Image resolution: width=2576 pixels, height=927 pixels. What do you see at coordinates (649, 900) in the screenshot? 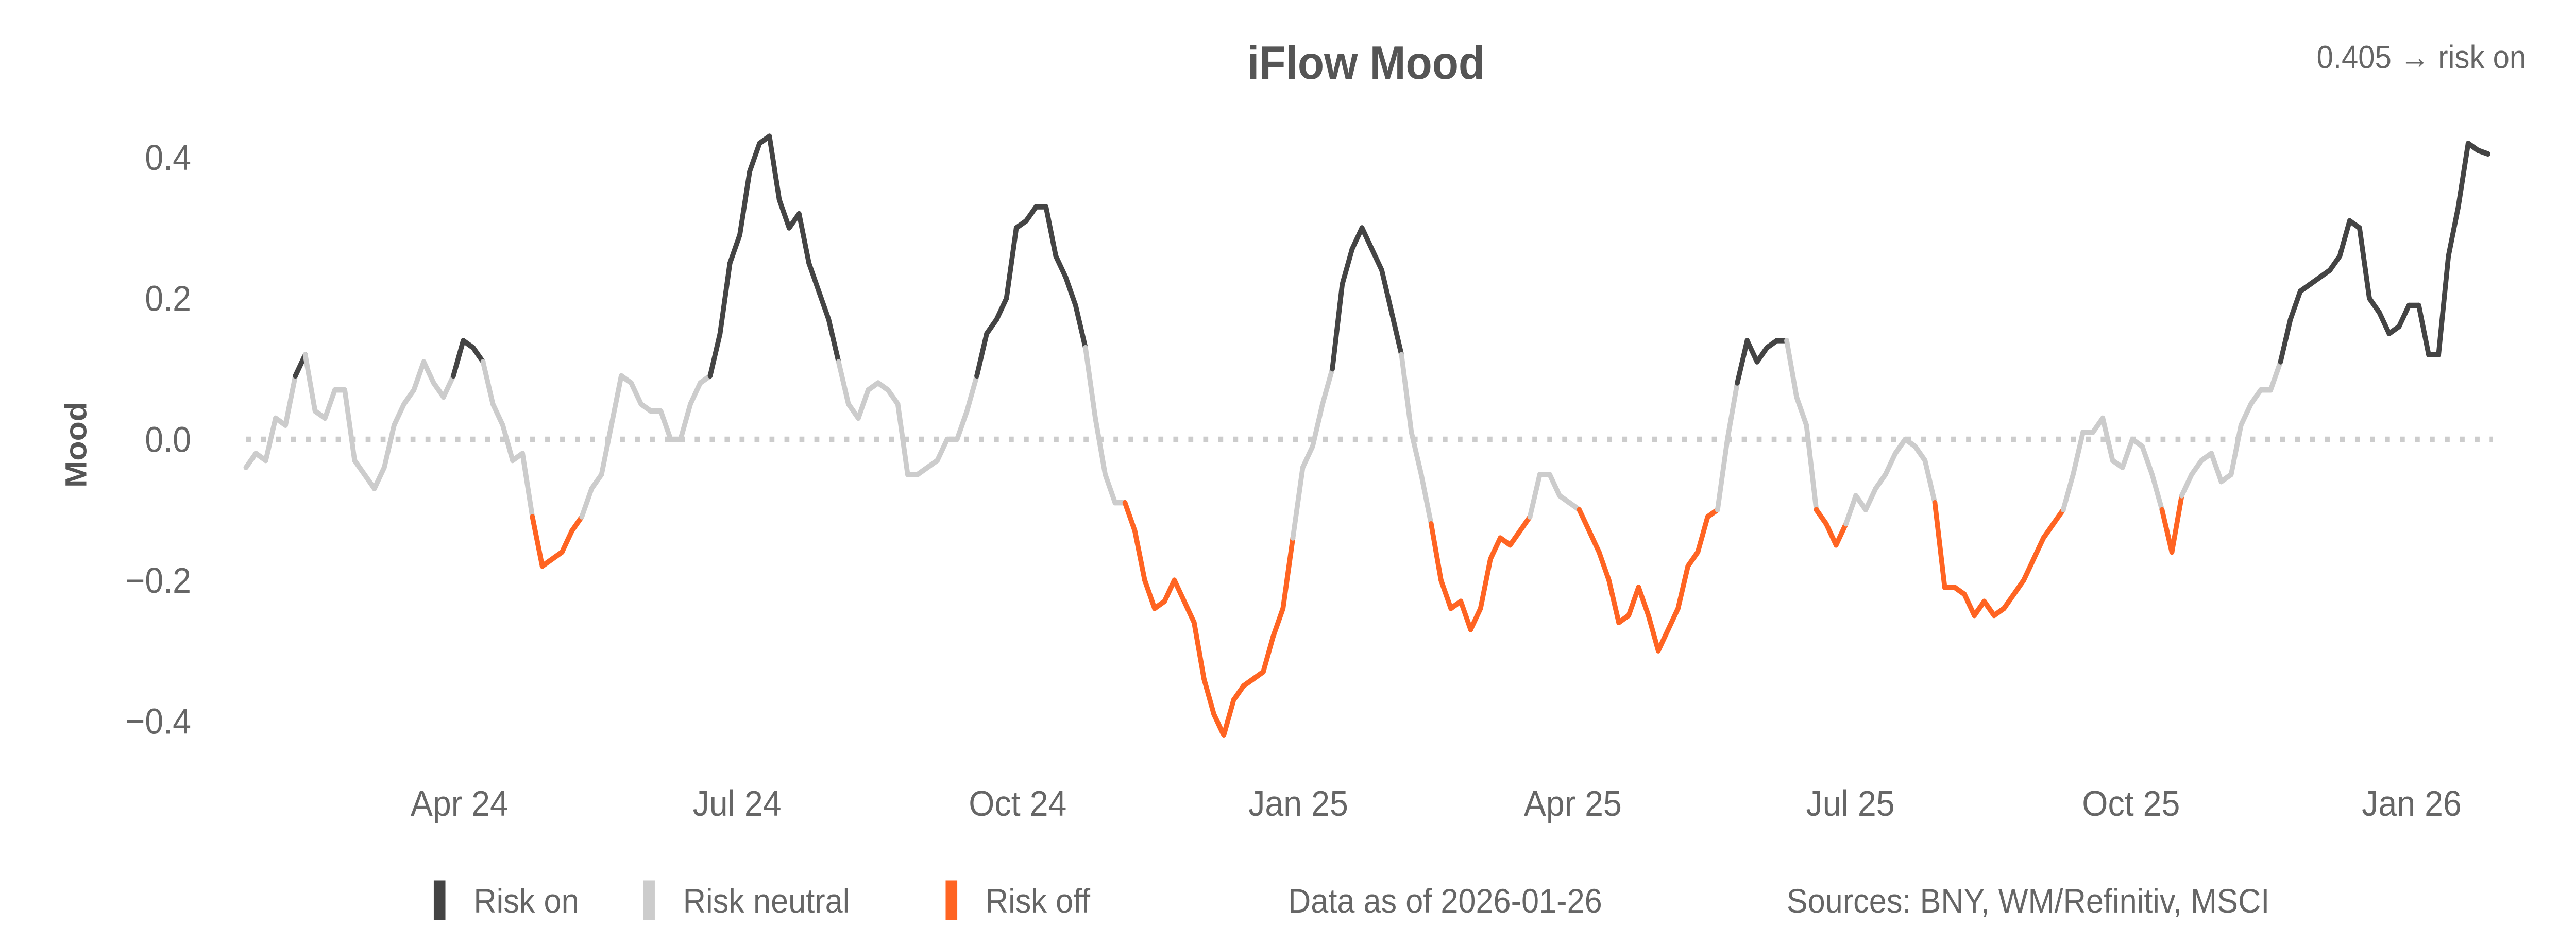
I see `legend-swatch-risk-neutral` at bounding box center [649, 900].